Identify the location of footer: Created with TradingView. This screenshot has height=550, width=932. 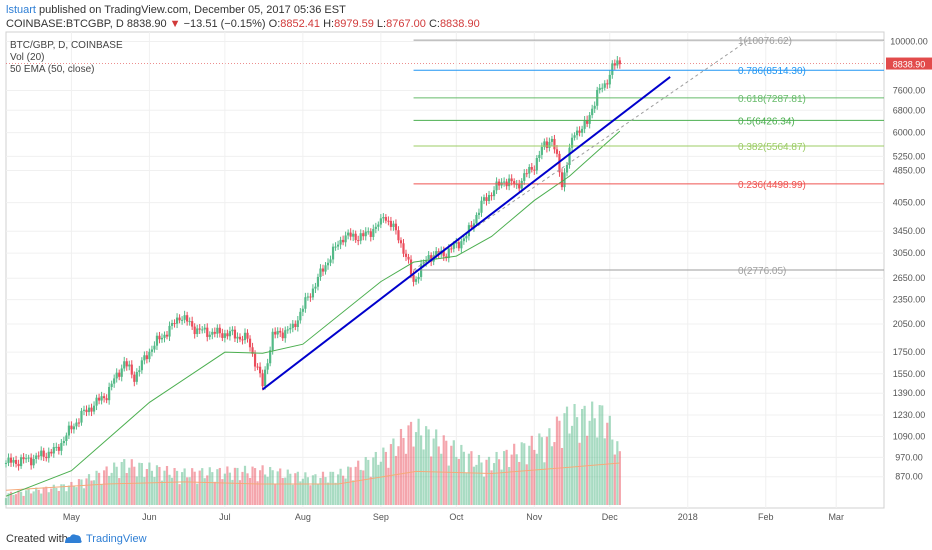
(466, 539).